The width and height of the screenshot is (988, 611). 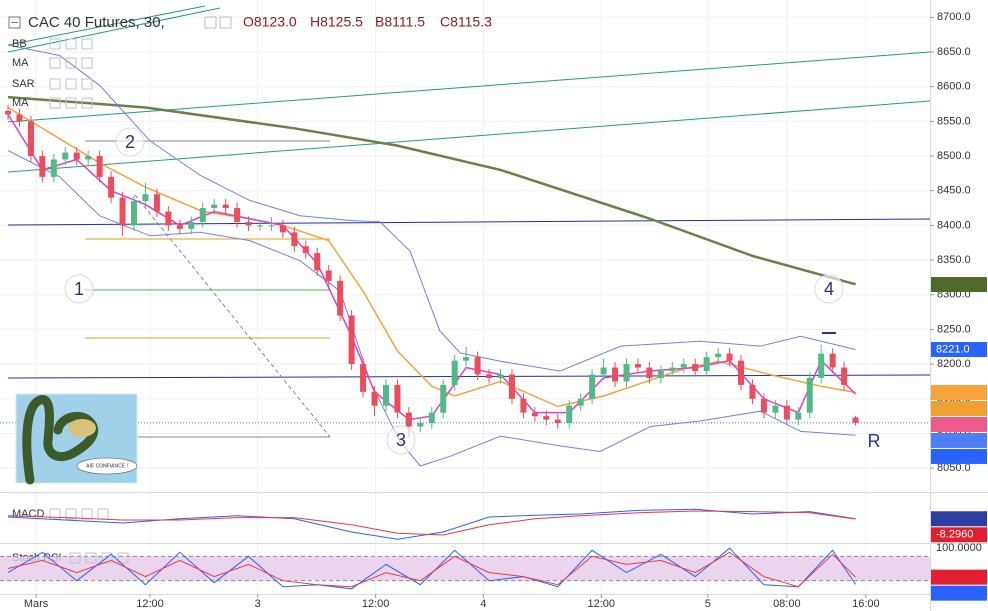 What do you see at coordinates (954, 329) in the screenshot?
I see `y-tick-label: 8250.0` at bounding box center [954, 329].